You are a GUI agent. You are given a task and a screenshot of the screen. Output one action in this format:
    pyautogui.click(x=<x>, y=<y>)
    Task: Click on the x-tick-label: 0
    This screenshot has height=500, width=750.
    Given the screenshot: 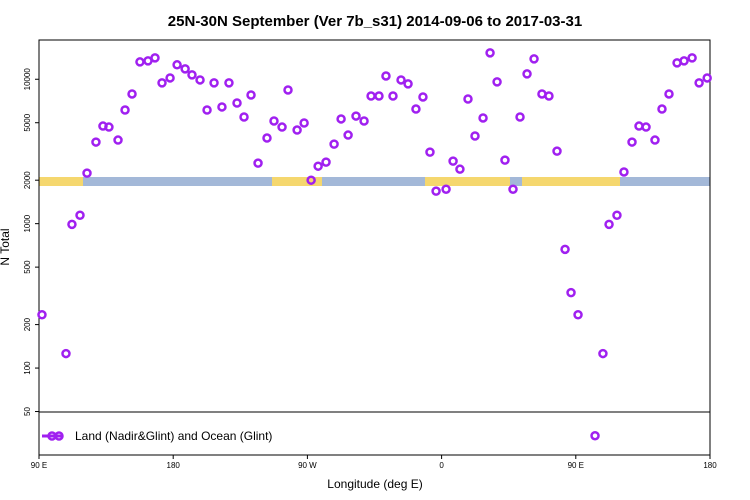 What is the action you would take?
    pyautogui.click(x=441, y=465)
    